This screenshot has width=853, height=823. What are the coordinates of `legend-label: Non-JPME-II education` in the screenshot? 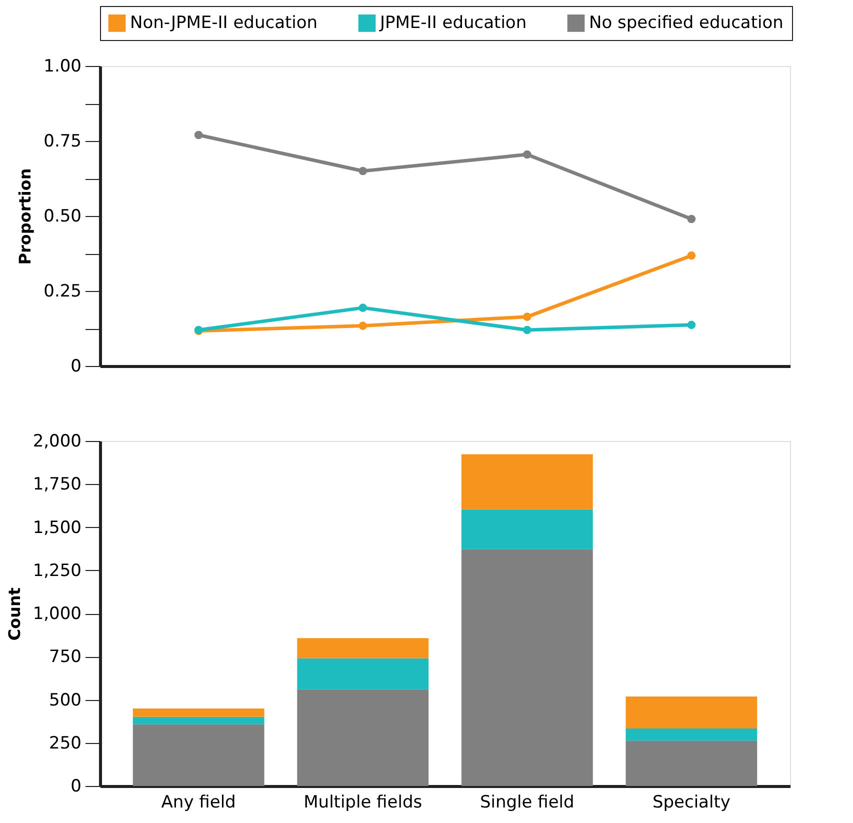 It's located at (224, 23).